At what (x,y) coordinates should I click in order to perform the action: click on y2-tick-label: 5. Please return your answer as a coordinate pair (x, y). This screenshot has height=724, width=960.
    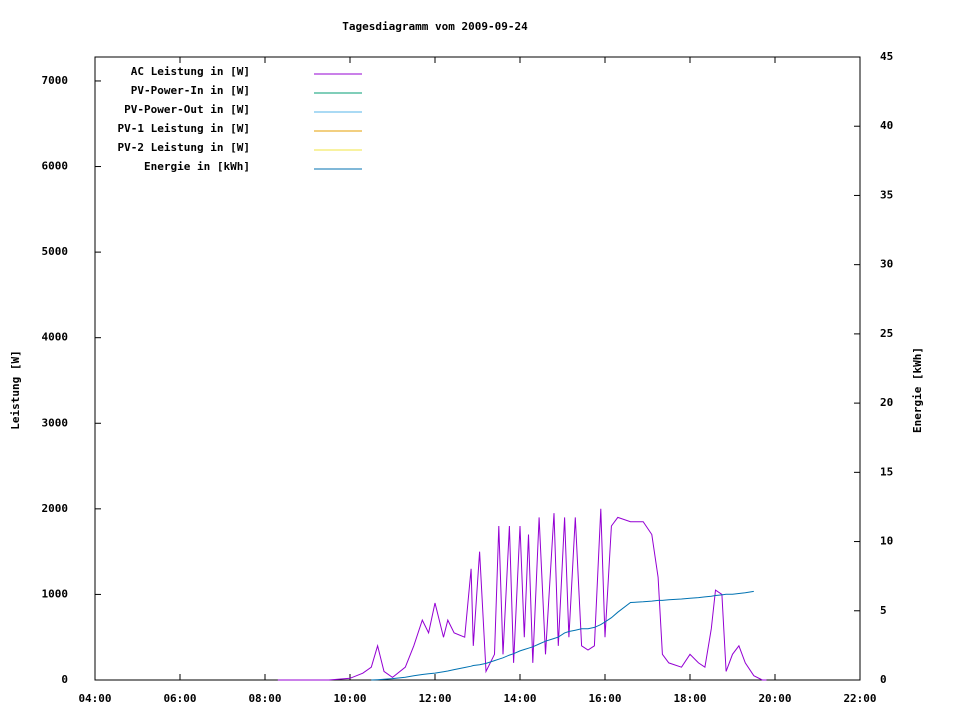
    Looking at the image, I should click on (883, 610).